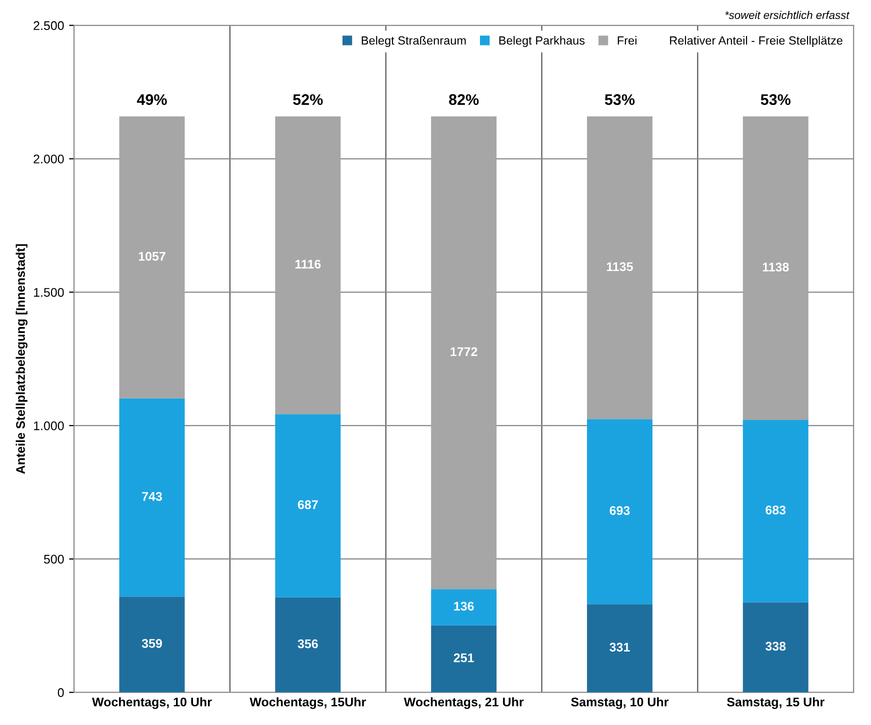 This screenshot has height=725, width=871. I want to click on legend-label: Belegt Straßenraum, so click(414, 42).